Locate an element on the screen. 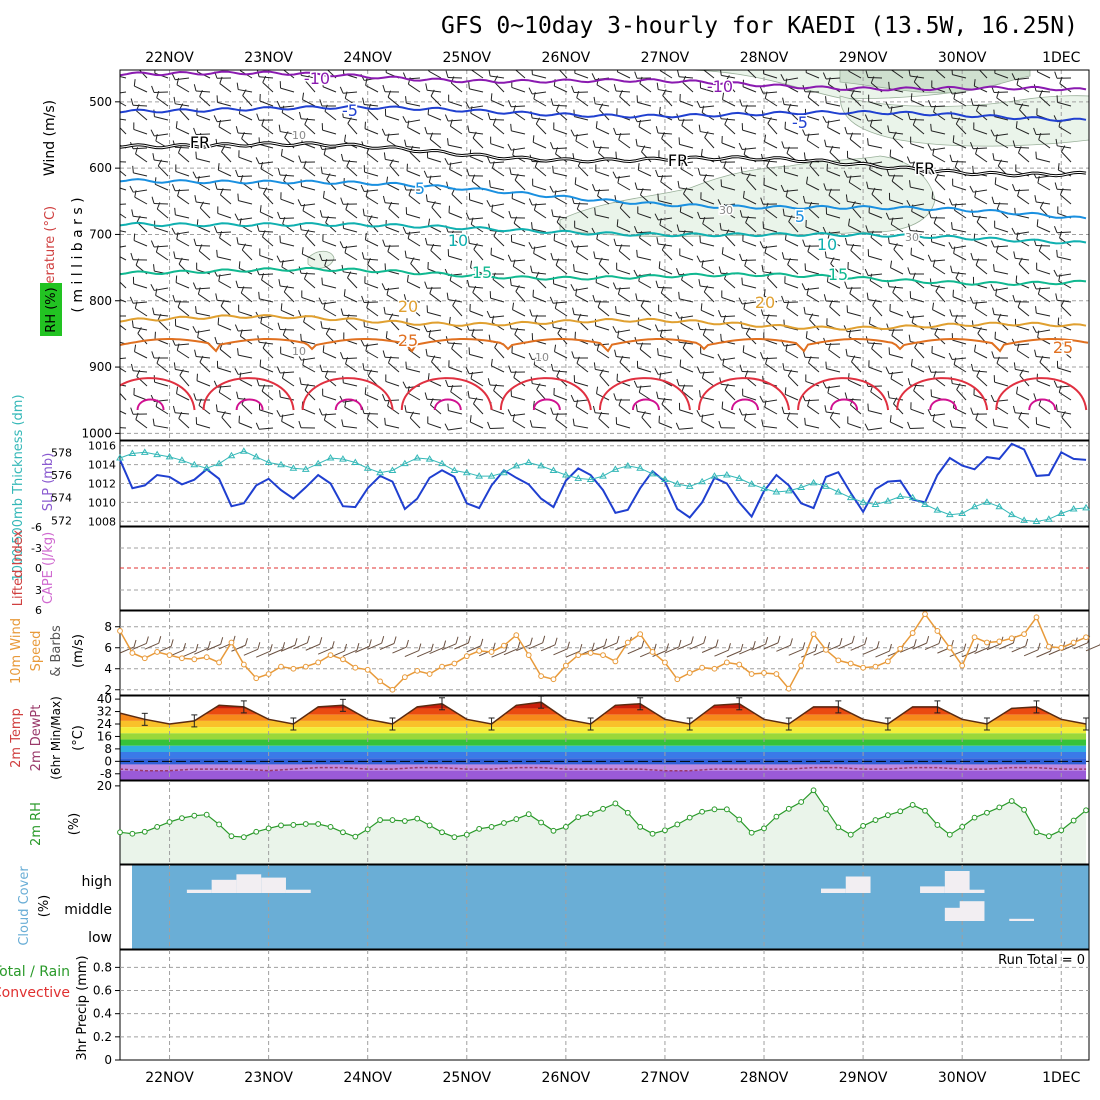 The image size is (1100, 1100). contour-label: 15 is located at coordinates (482, 272).